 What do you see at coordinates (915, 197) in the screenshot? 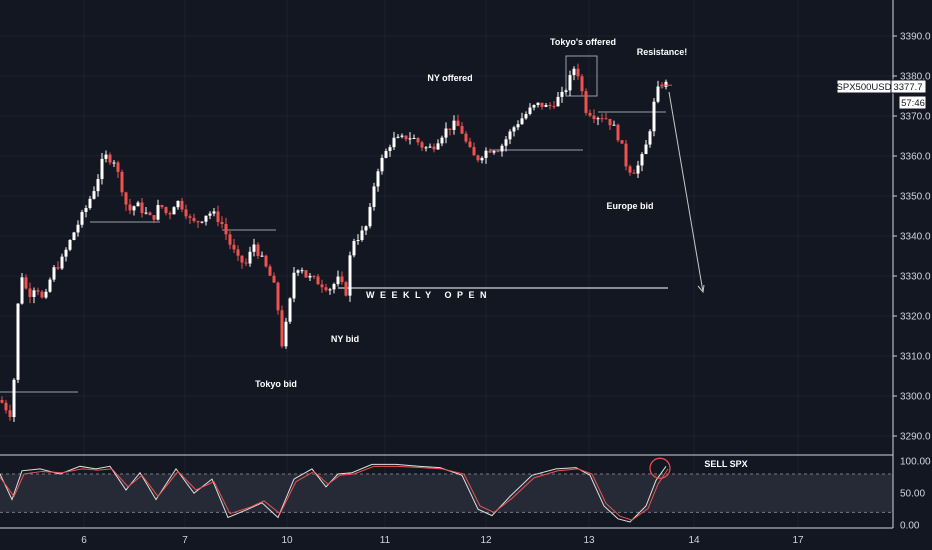
I see `y-tick-label-4: 3350.0` at bounding box center [915, 197].